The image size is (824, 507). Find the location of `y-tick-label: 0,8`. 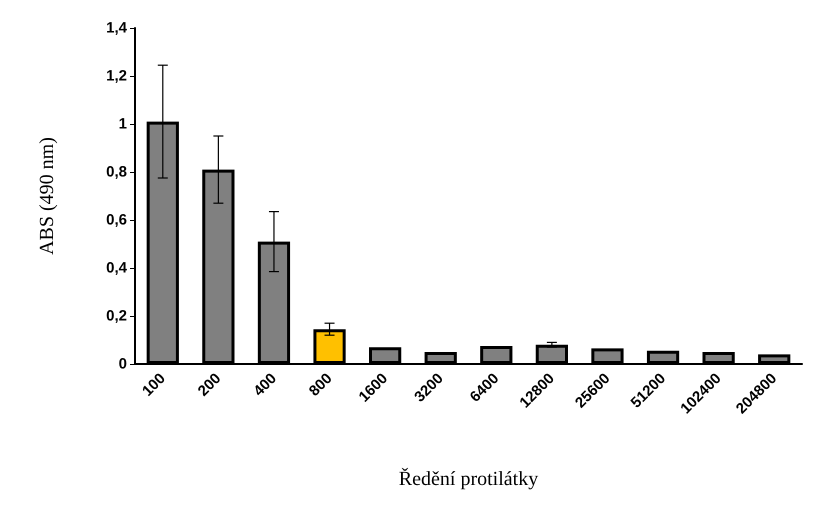

y-tick-label: 0,8 is located at coordinates (116, 172).